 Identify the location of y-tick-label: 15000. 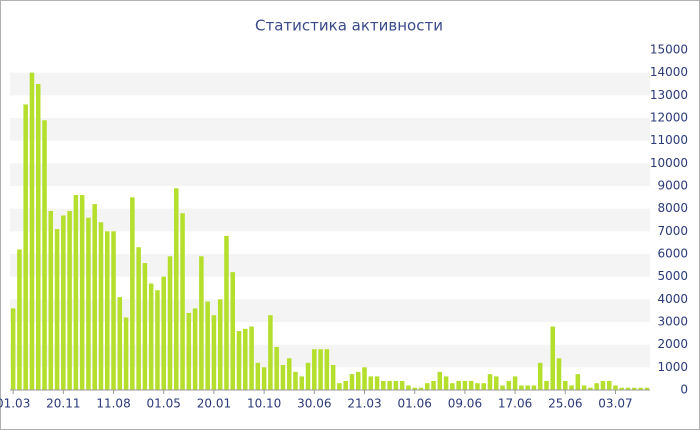
(669, 50).